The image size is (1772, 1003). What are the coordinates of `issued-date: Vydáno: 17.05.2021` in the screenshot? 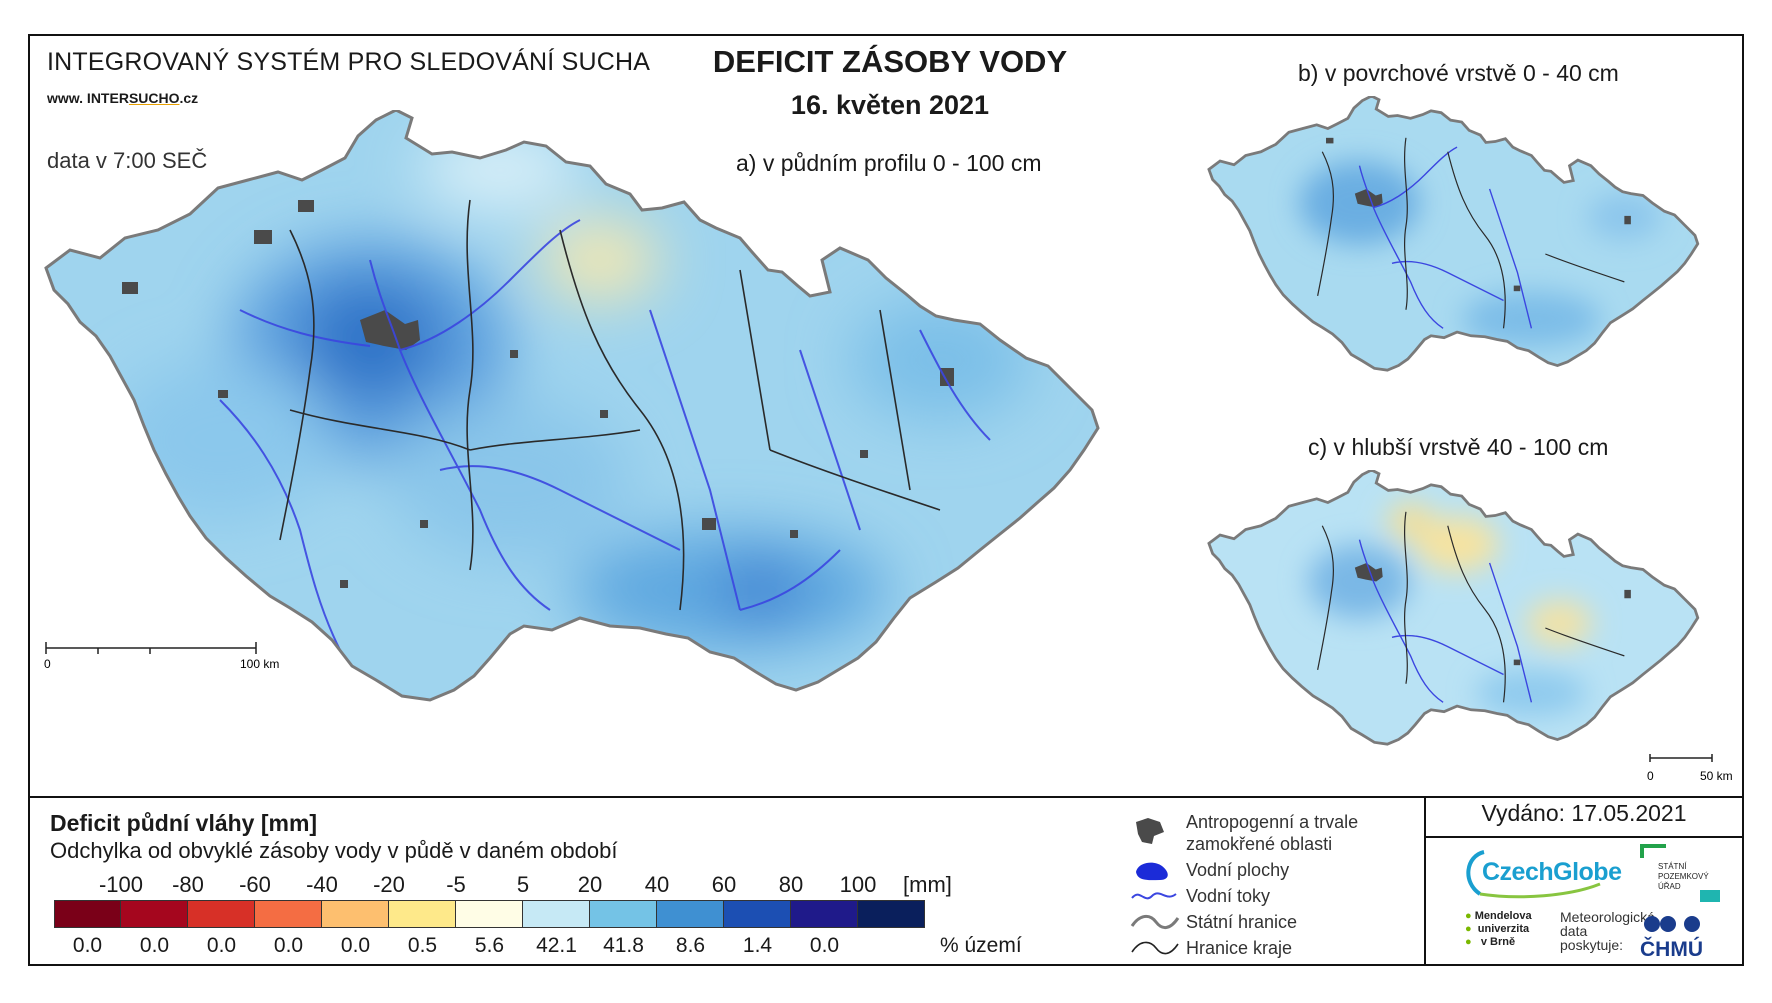 It's located at (1584, 813).